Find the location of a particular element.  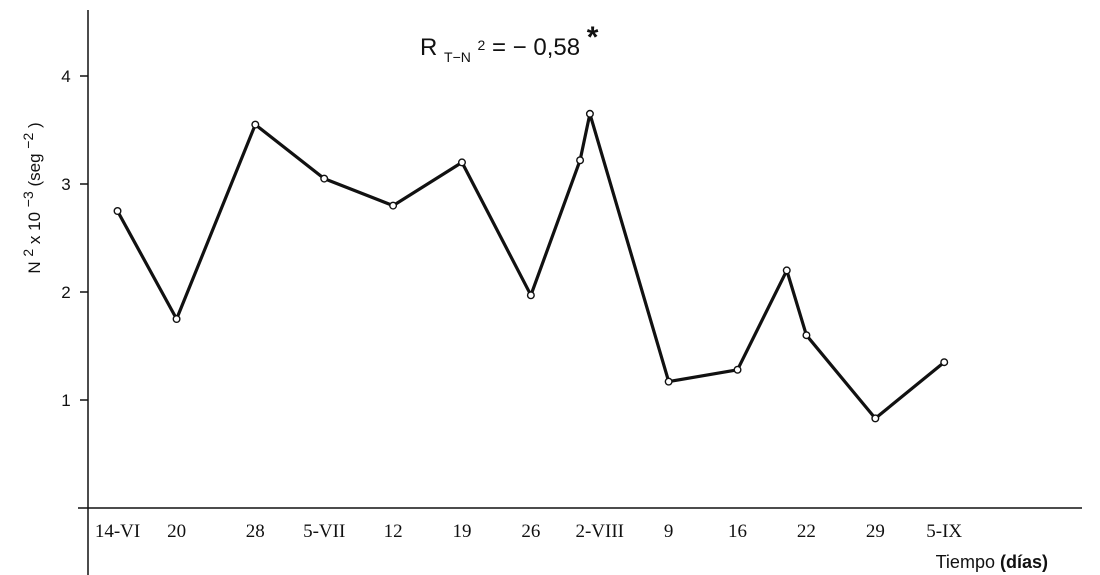

y-ticks: 1 2 3 4 is located at coordinates (74, 238).